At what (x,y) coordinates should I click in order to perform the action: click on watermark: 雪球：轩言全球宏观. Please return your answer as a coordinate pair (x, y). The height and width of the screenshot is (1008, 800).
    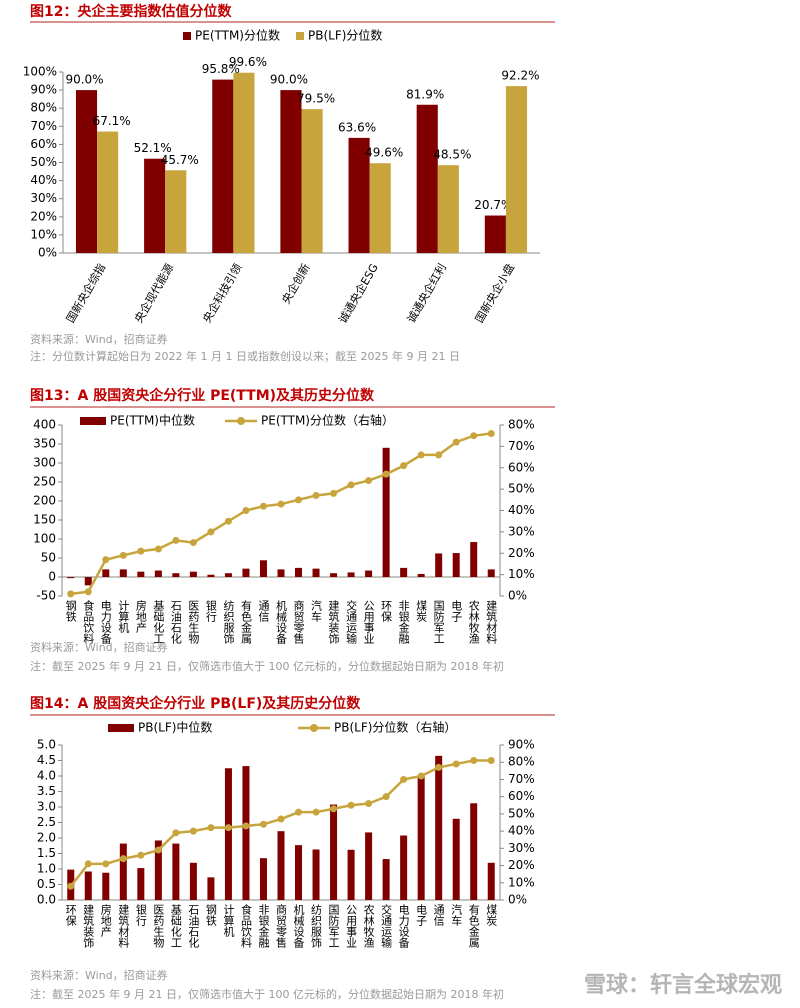
    Looking at the image, I should click on (683, 985).